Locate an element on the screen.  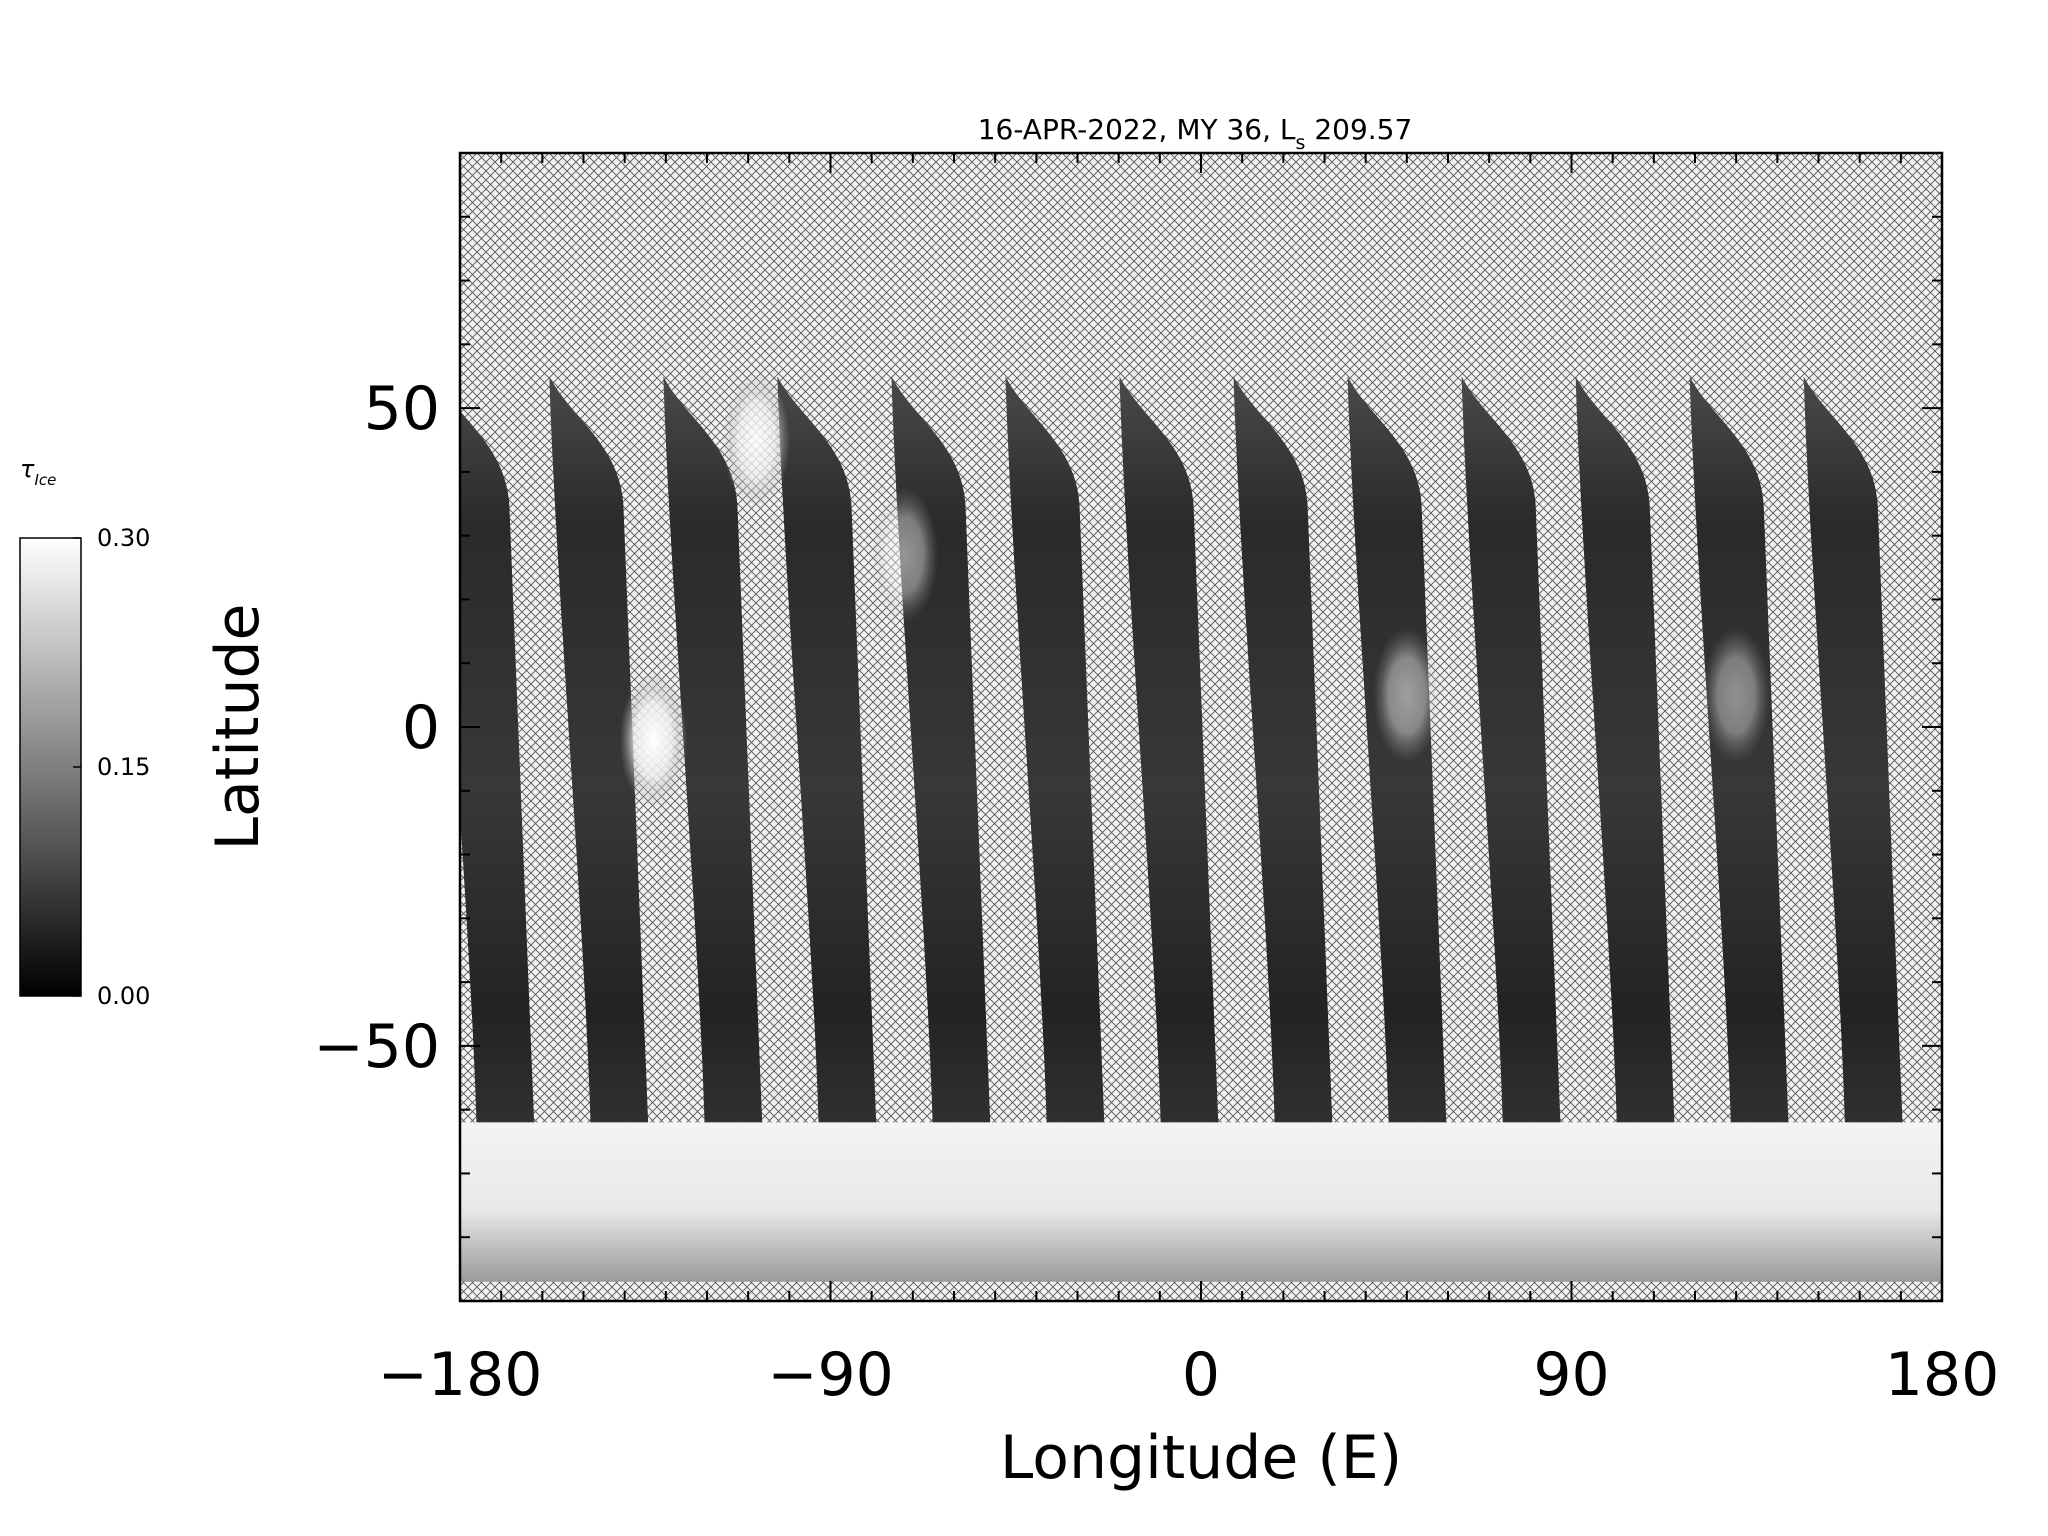
chart-title: 16-APR-2022, MY 36, Ls 209.57 is located at coordinates (1195, 133).